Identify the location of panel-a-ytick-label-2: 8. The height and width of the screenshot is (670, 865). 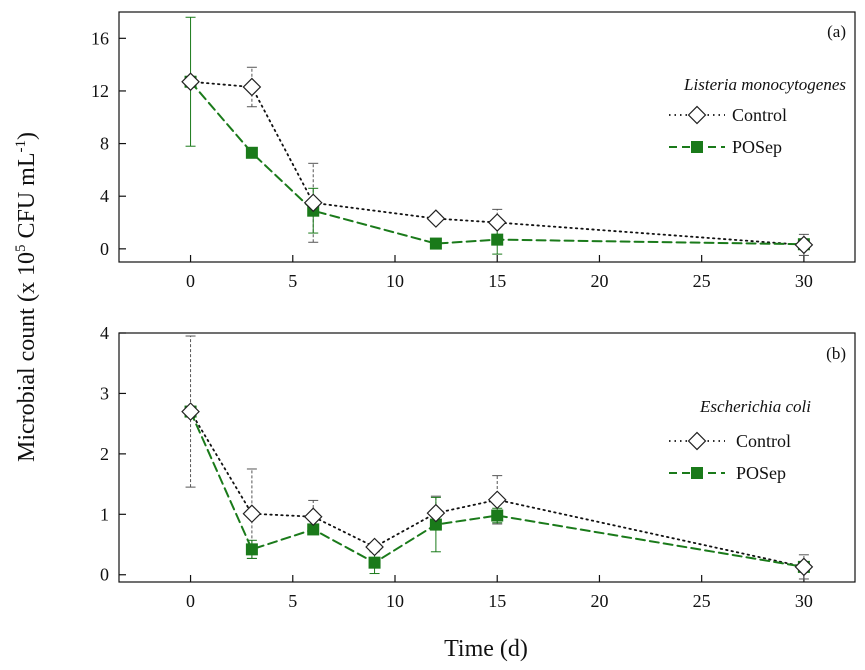
(104, 144).